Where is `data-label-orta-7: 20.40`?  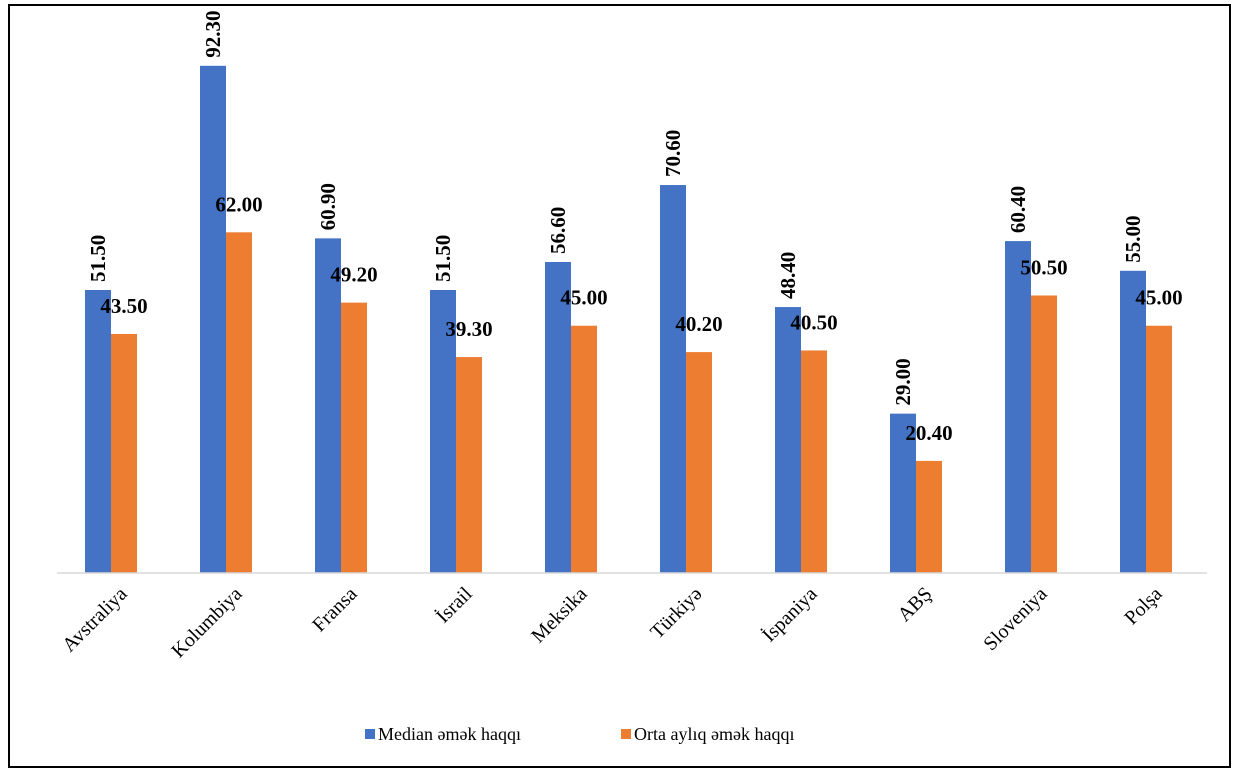 data-label-orta-7: 20.40 is located at coordinates (928, 433).